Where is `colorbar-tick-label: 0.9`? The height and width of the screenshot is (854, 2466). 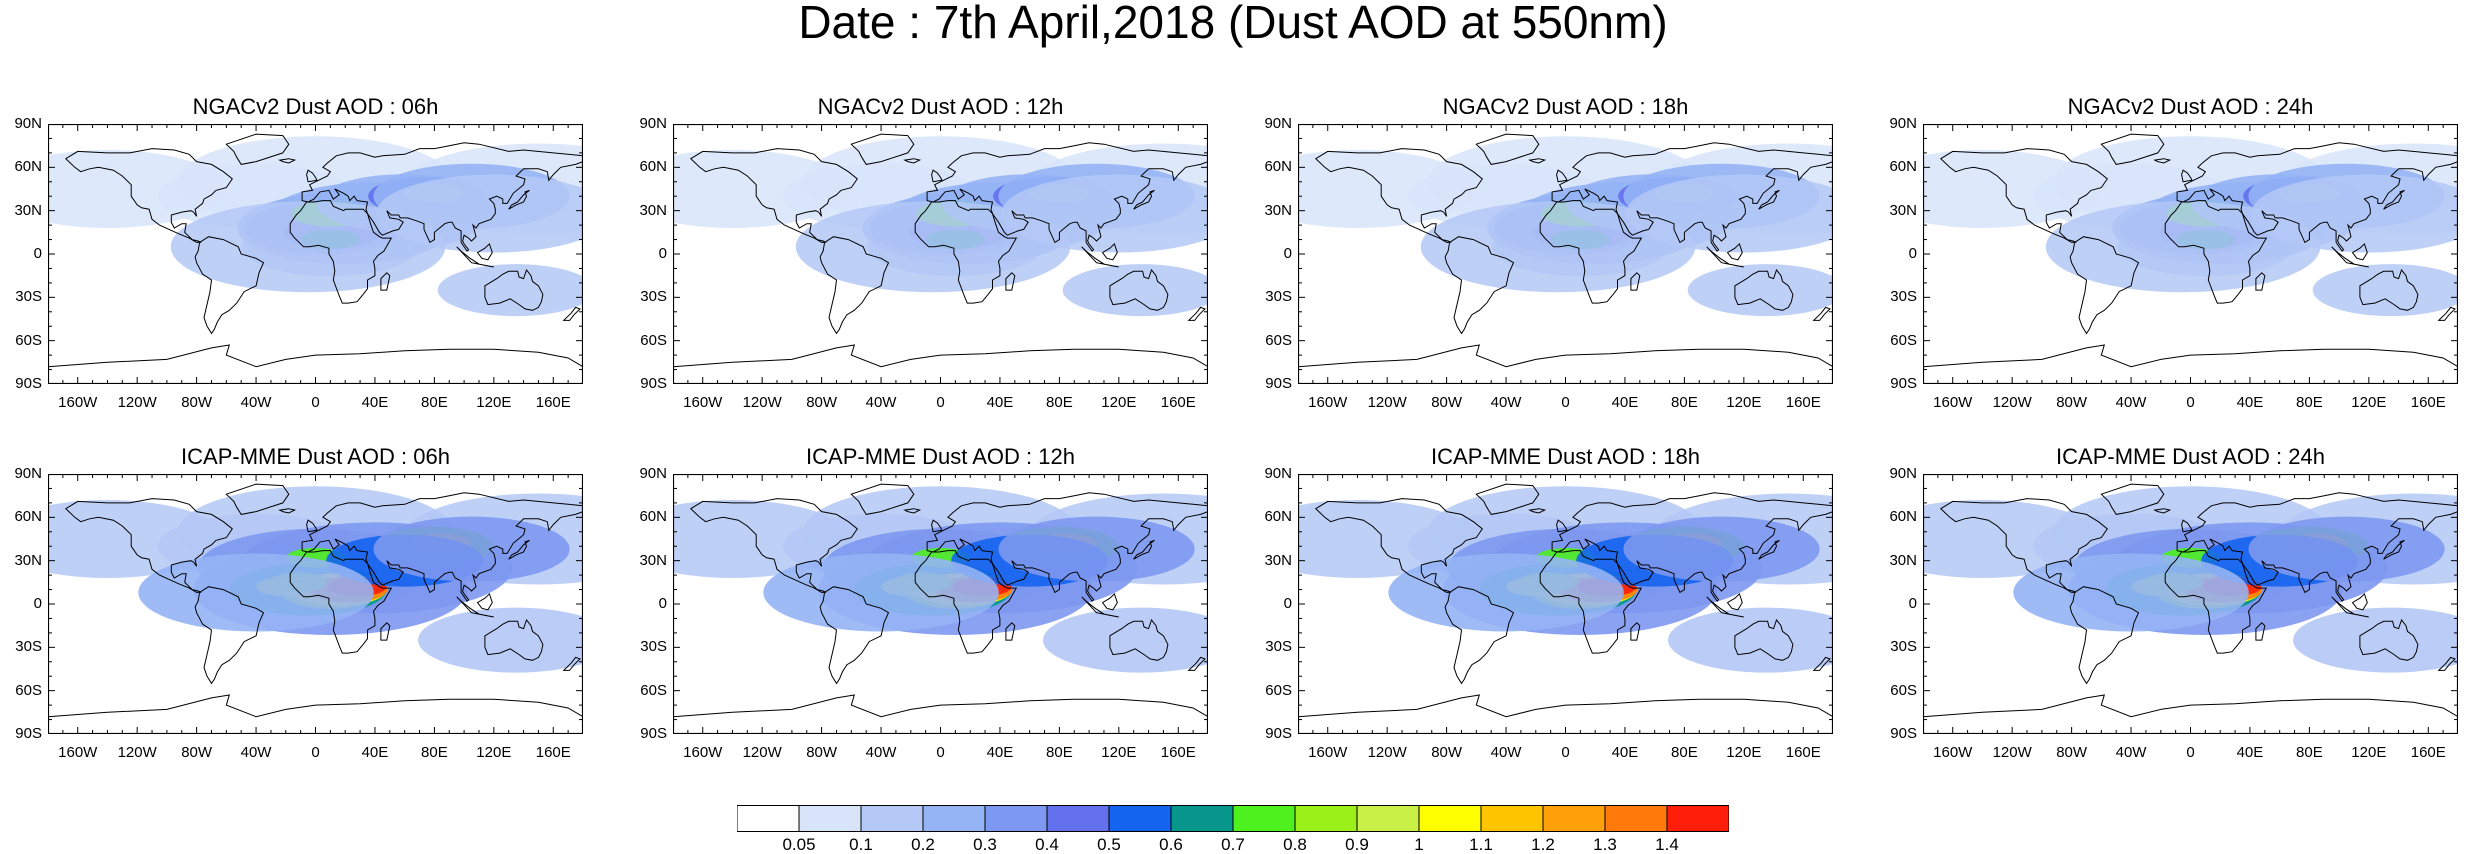
colorbar-tick-label: 0.9 is located at coordinates (1357, 844).